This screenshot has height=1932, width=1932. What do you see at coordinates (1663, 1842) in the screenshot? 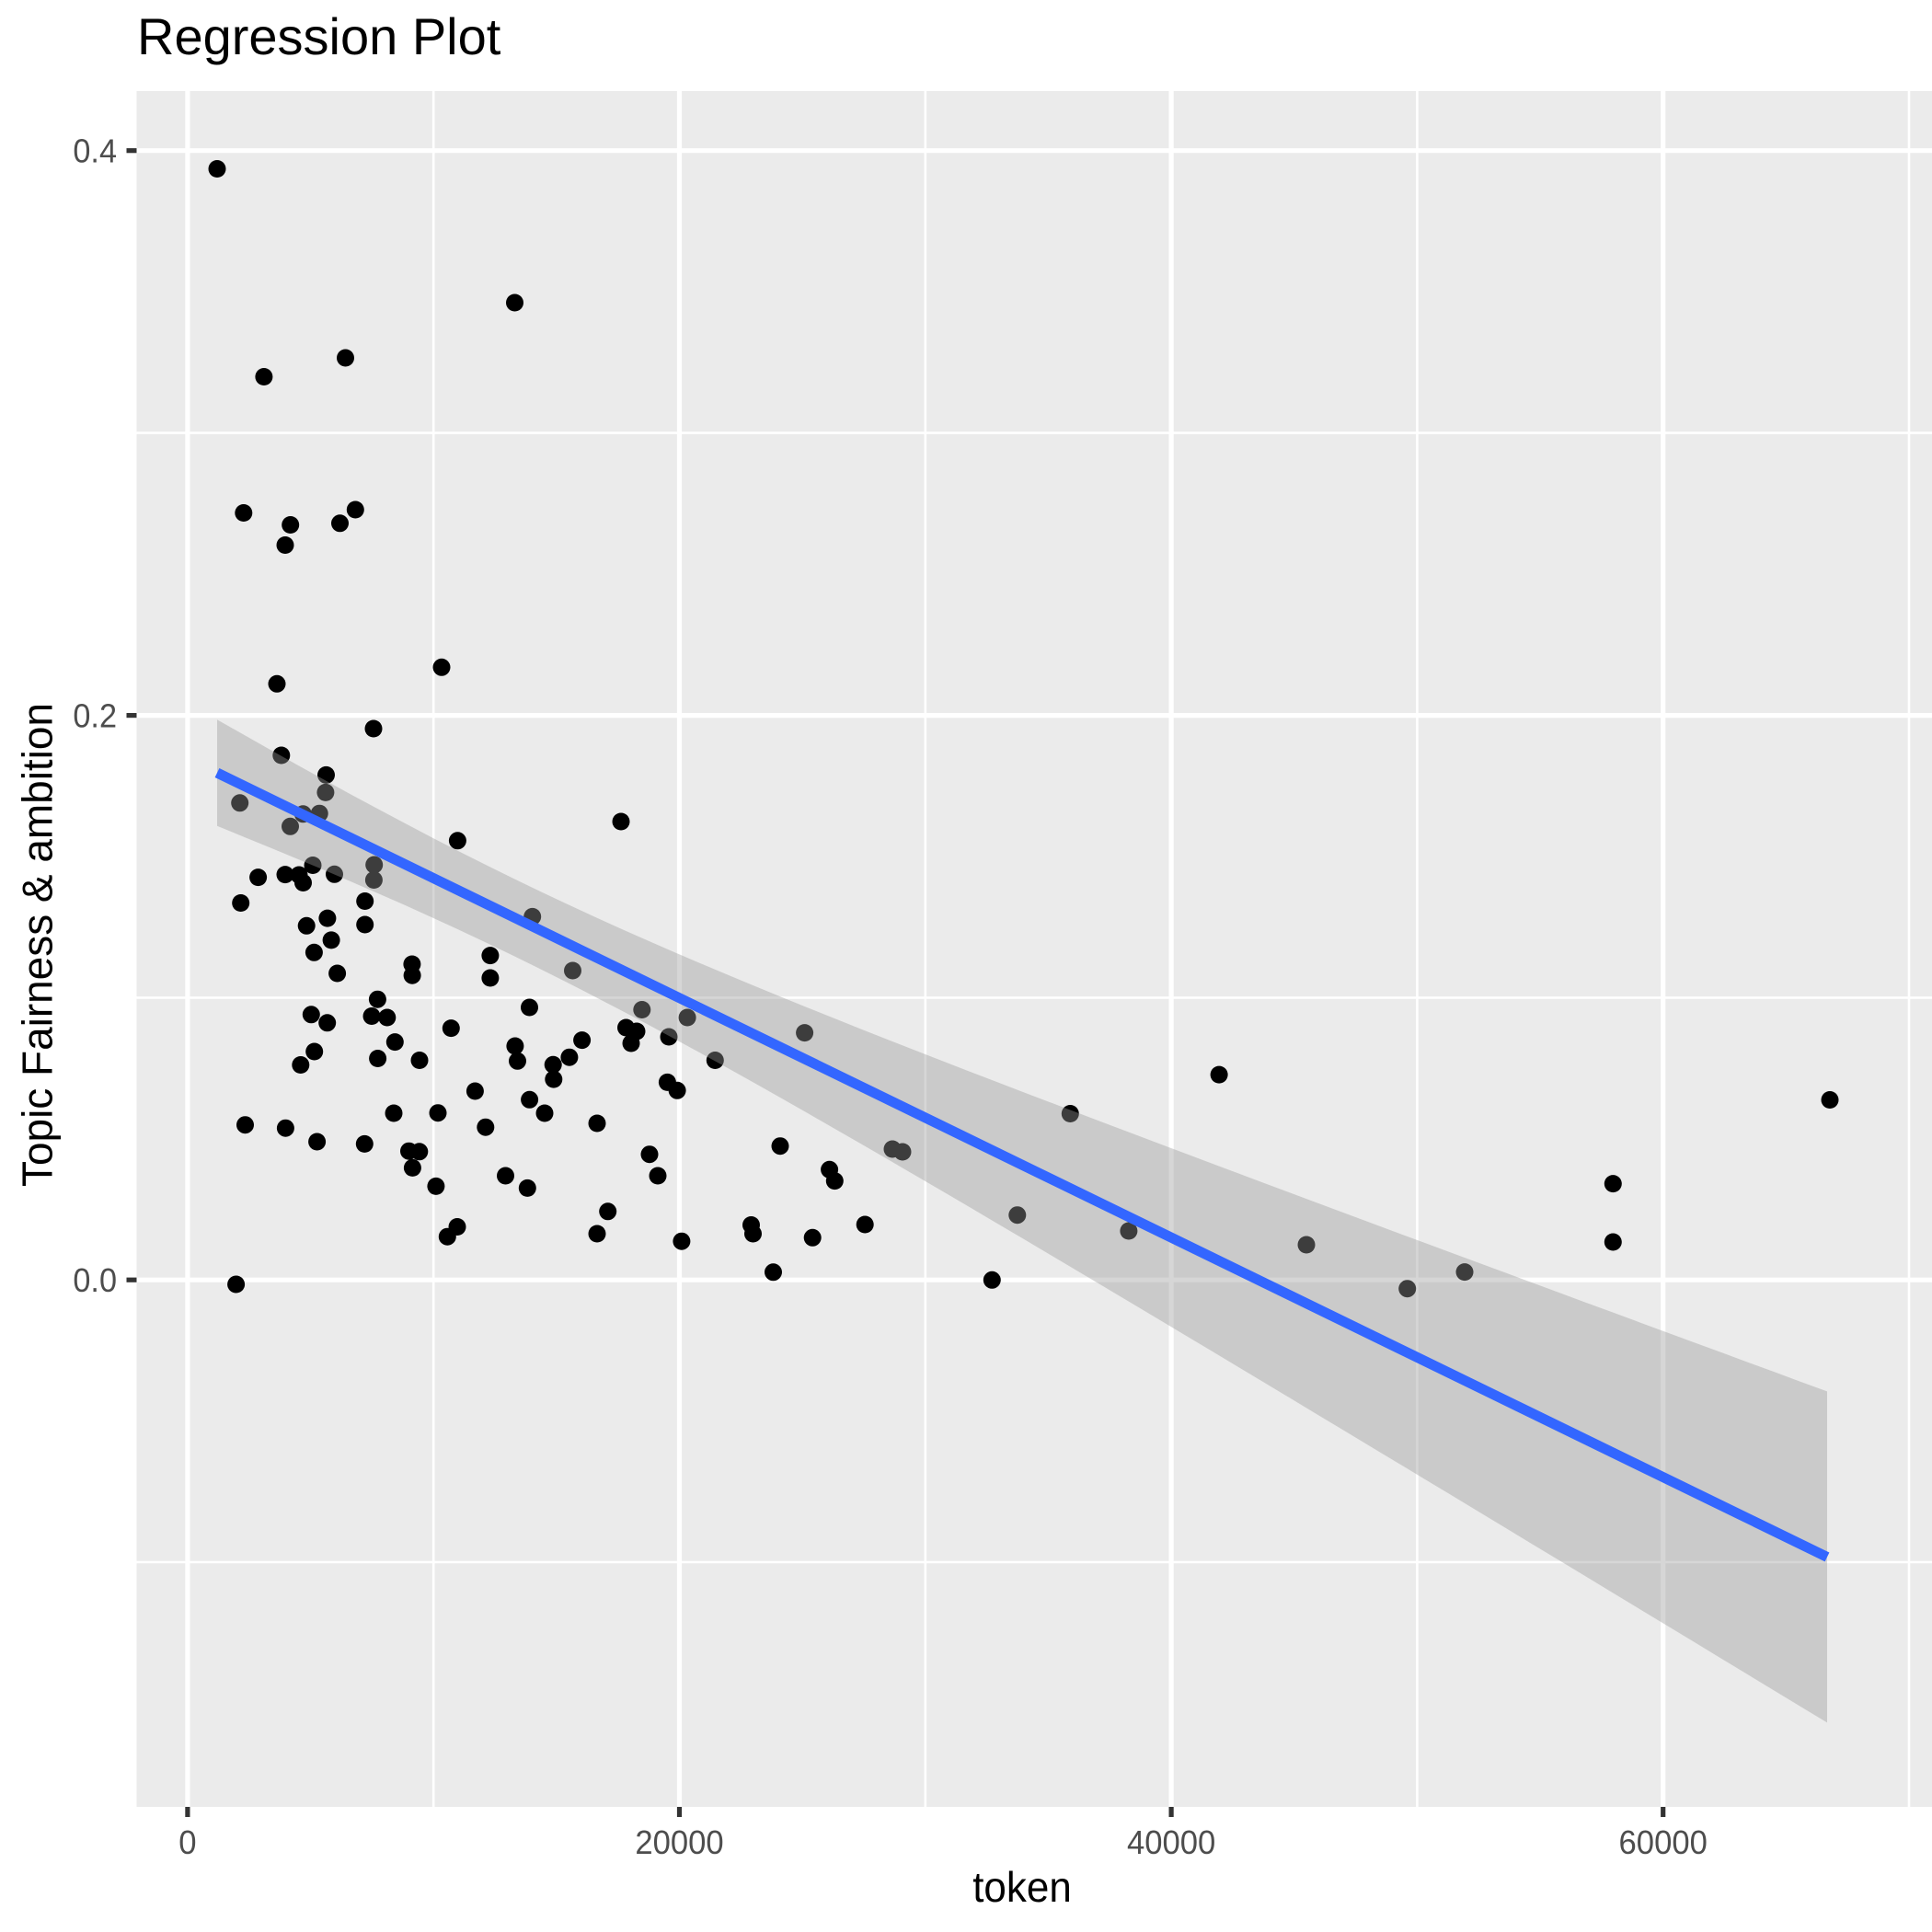
I see `svg-text: 60000` at bounding box center [1663, 1842].